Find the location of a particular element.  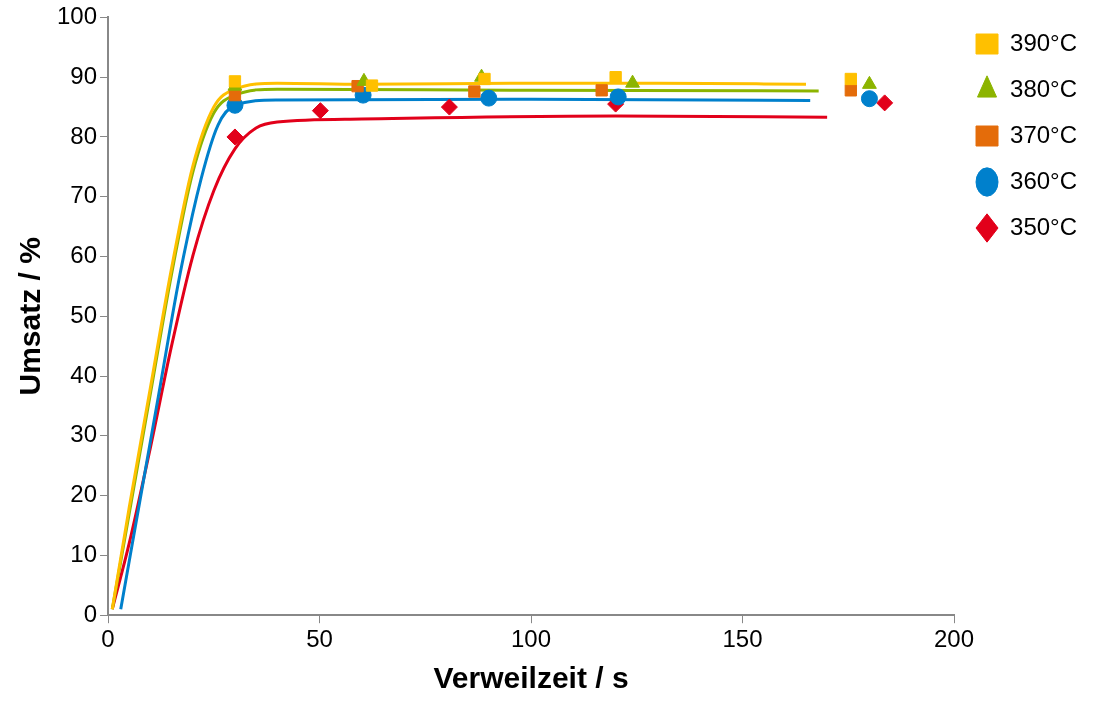

y-tick-label: 20 is located at coordinates (84, 494).